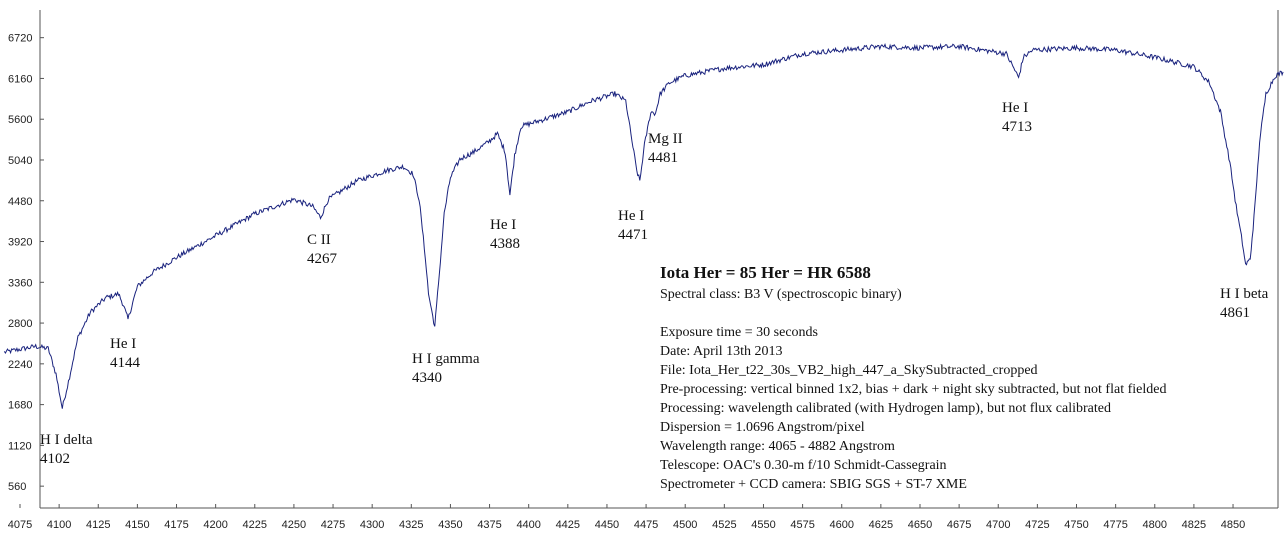 This screenshot has height=539, width=1288. I want to click on y-tick-label: 3360, so click(20, 283).